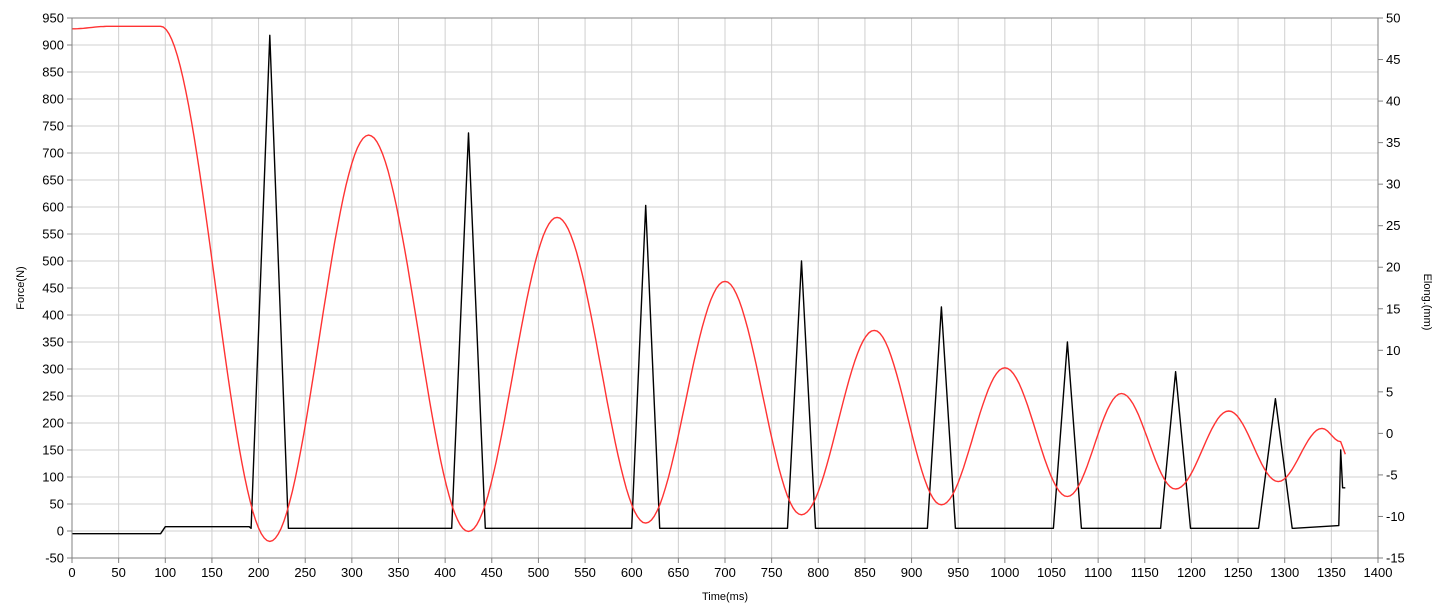 The image size is (1445, 608). What do you see at coordinates (53, 261) in the screenshot?
I see `y-tick-label: 500` at bounding box center [53, 261].